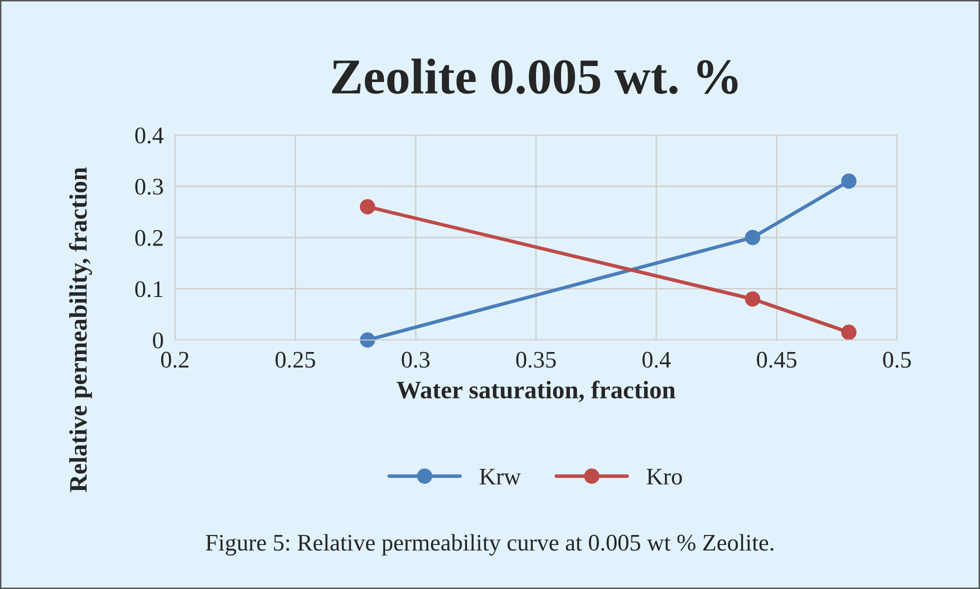  Describe the element at coordinates (149, 186) in the screenshot. I see `y-tick-label: 0.3` at that location.